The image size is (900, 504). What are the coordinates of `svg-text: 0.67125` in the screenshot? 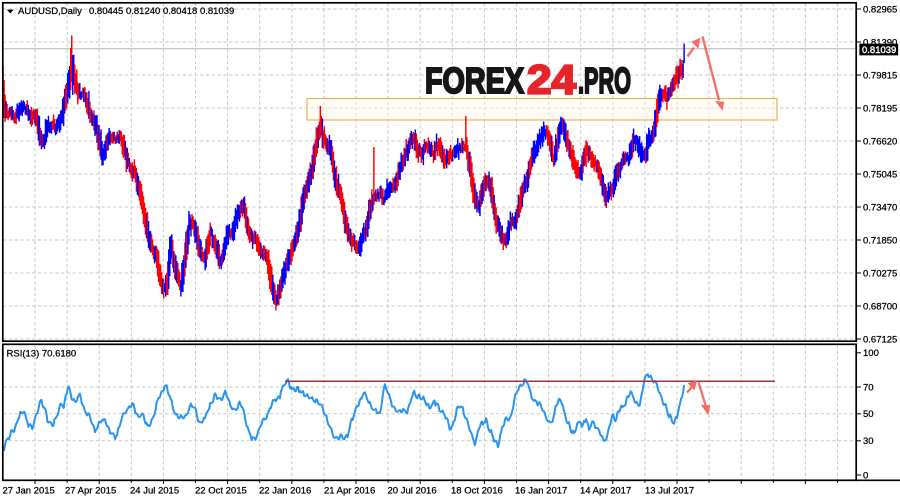 It's located at (880, 339).